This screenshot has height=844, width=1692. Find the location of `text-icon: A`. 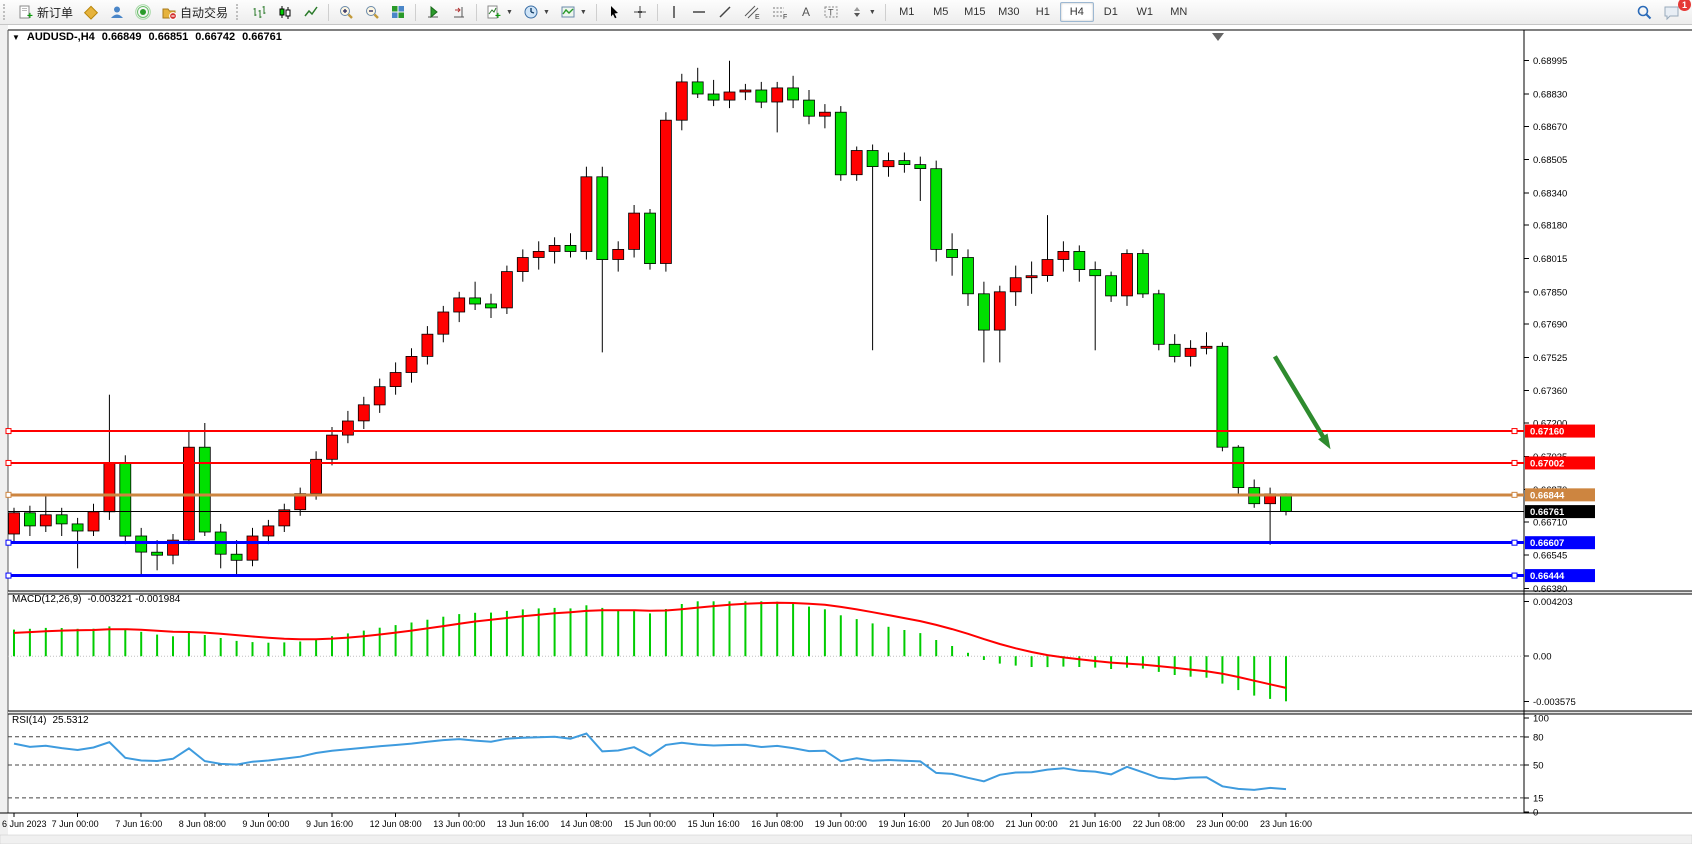

text-icon: A is located at coordinates (806, 12).